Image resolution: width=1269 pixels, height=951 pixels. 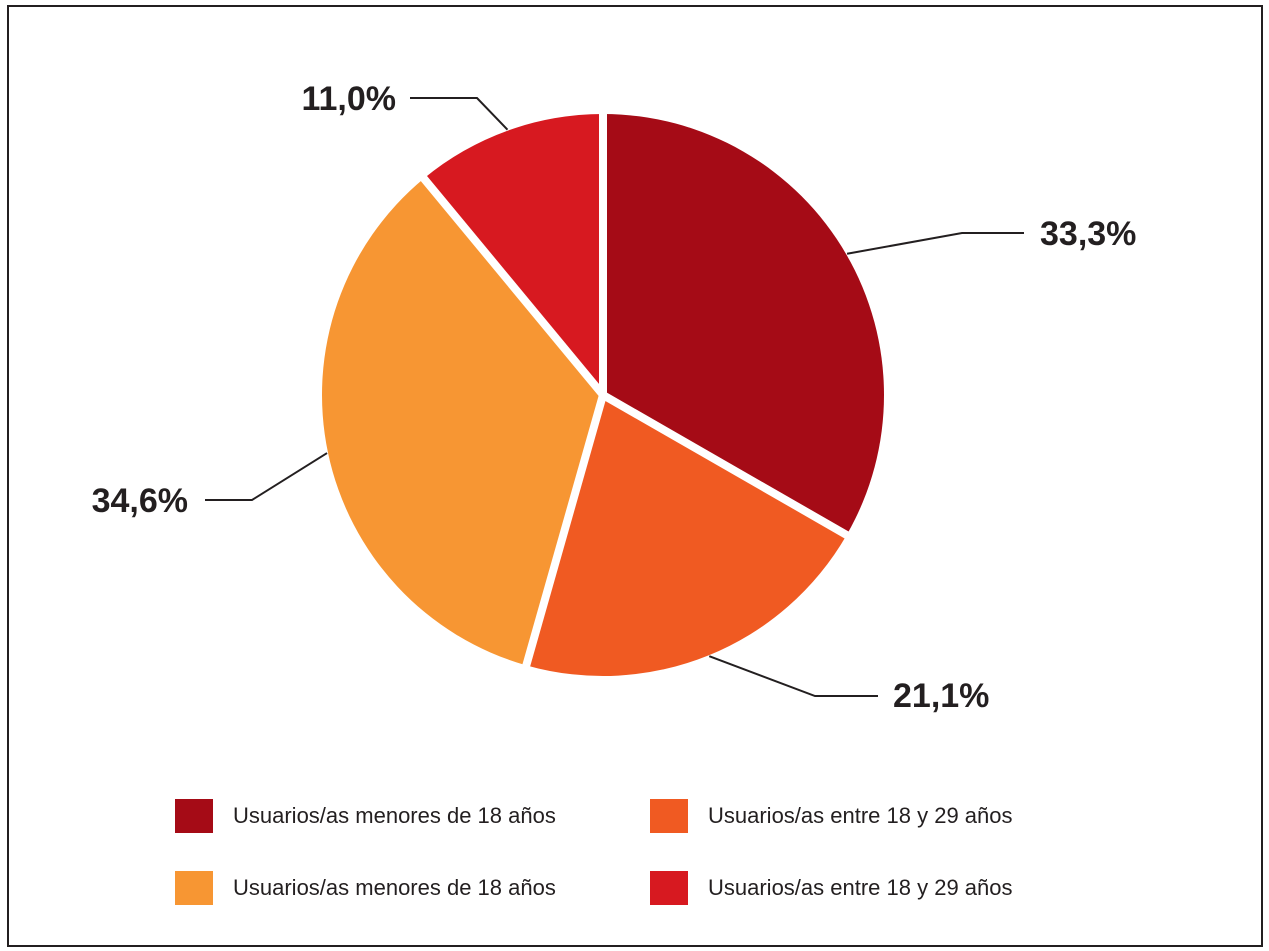 What do you see at coordinates (140, 501) in the screenshot?
I see `slice-value-label: 34,6%` at bounding box center [140, 501].